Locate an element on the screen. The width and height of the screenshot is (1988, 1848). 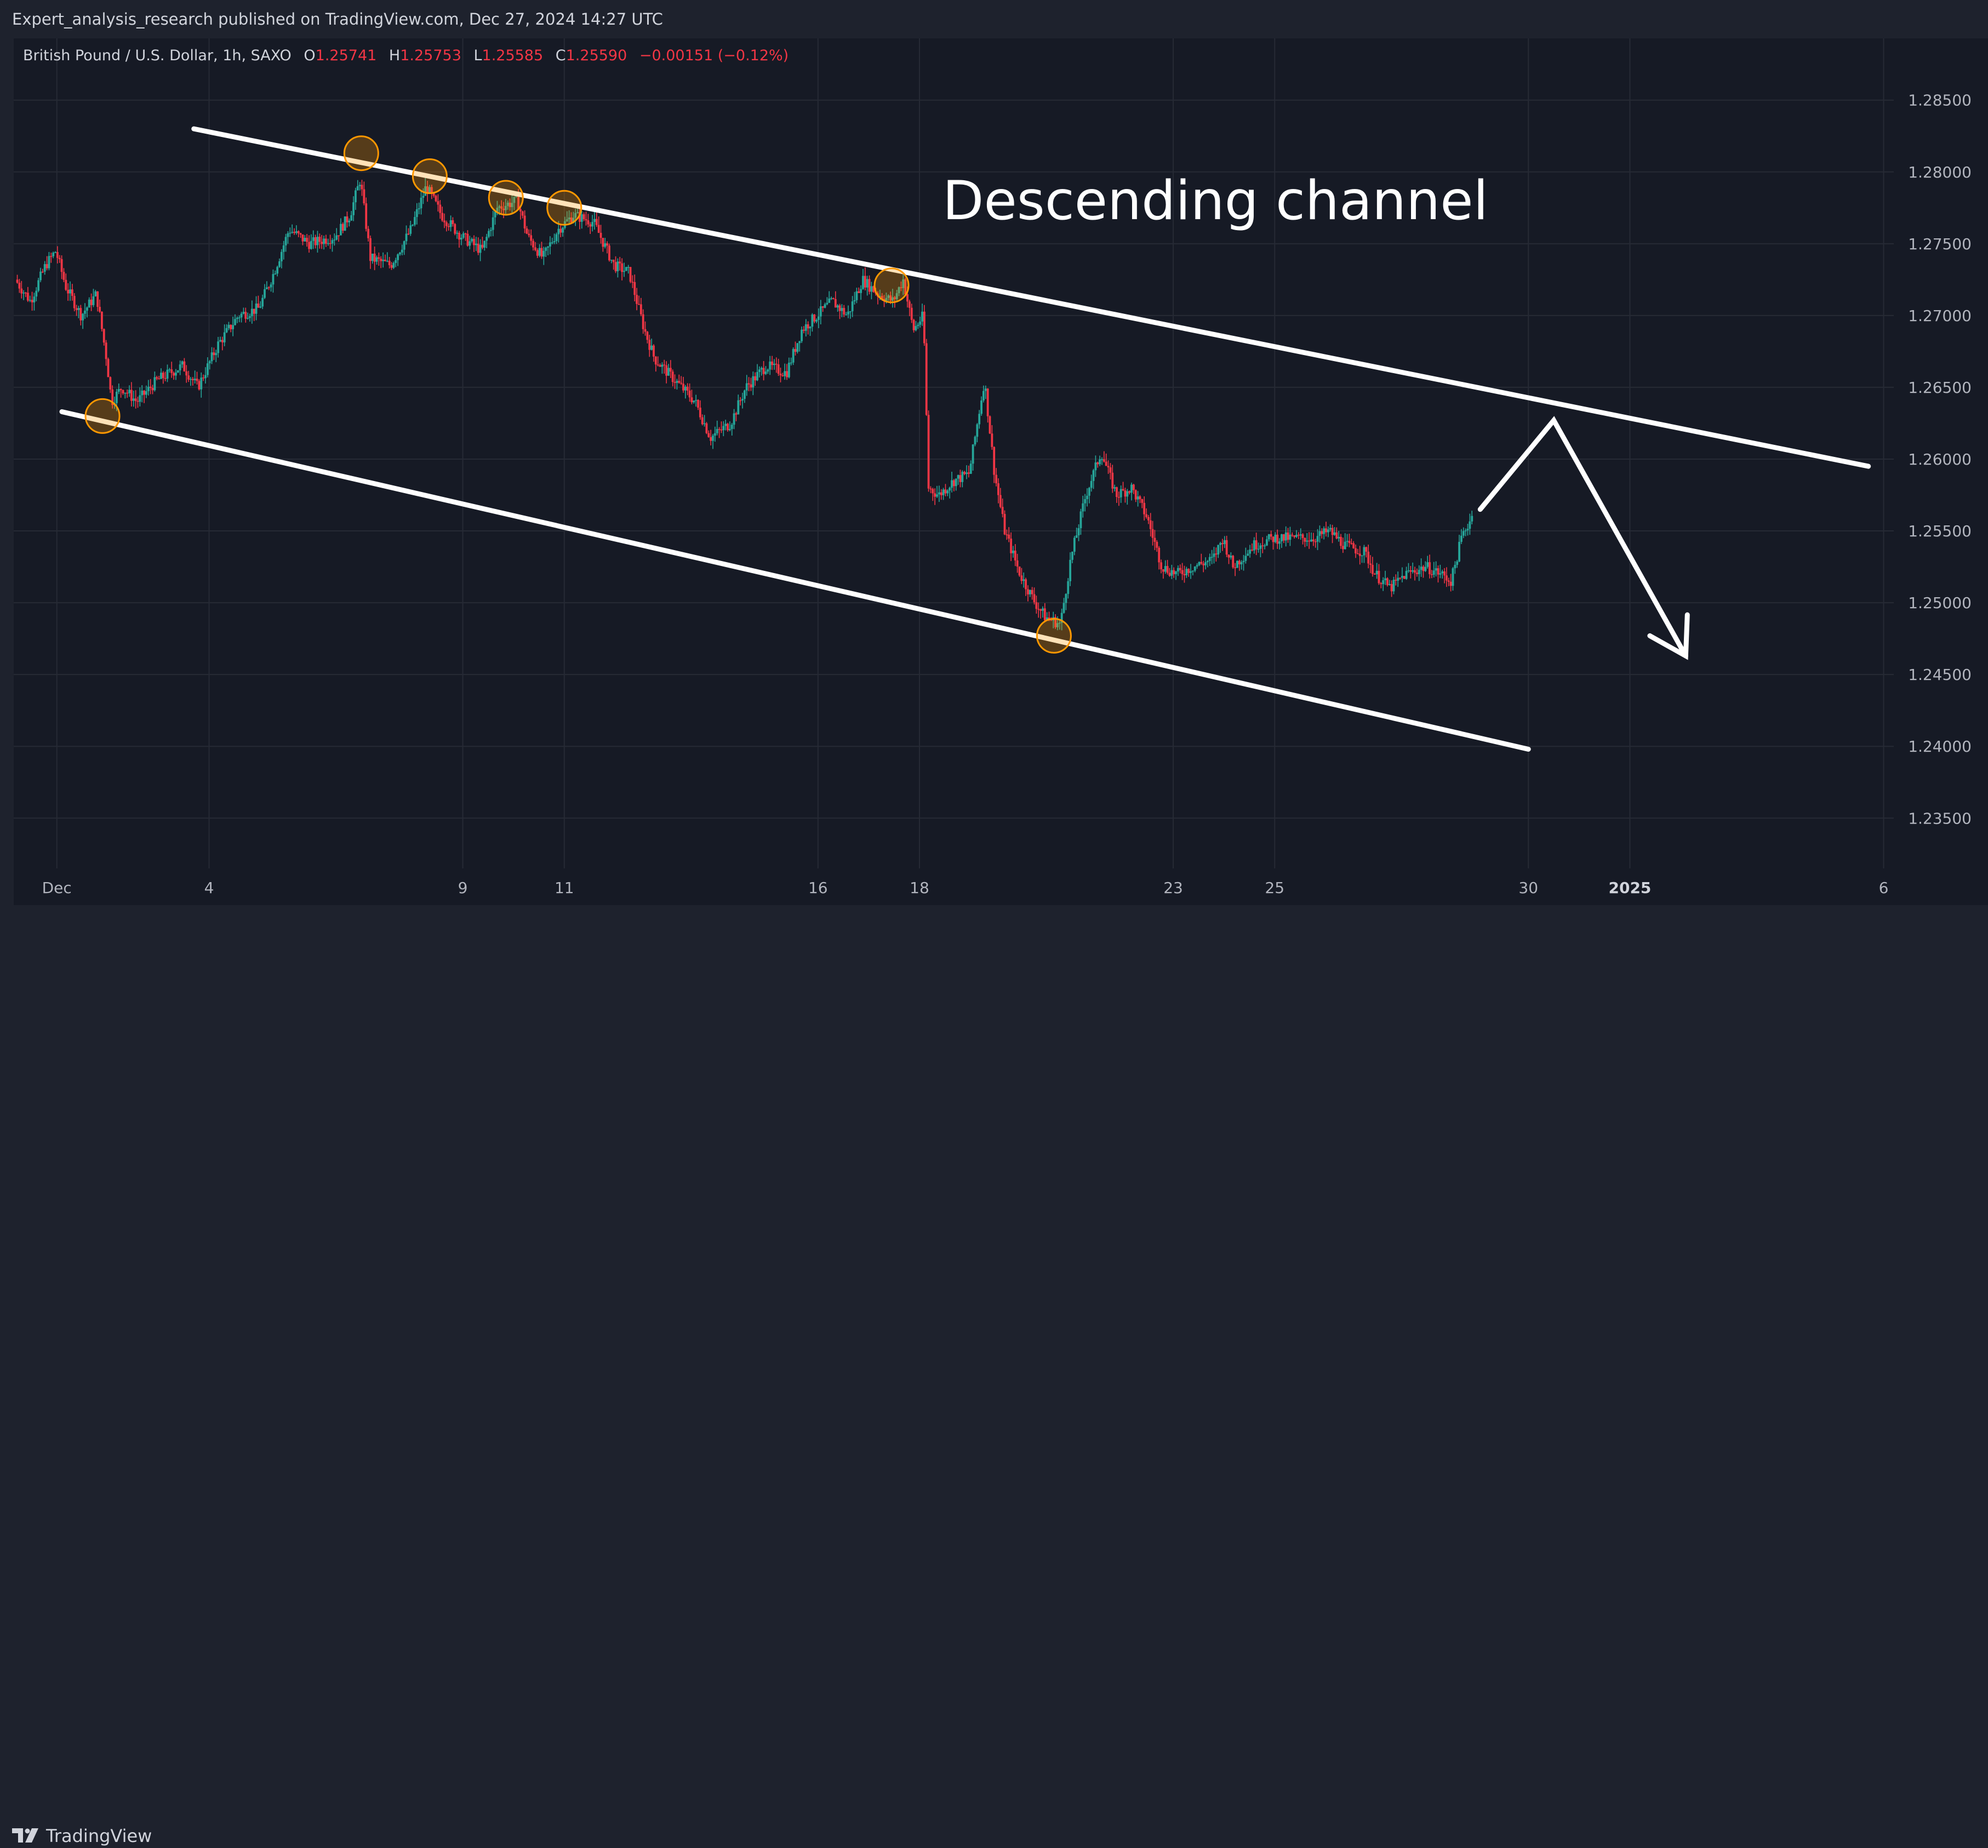
price-tick-label: 1.26500 is located at coordinates (1940, 388).